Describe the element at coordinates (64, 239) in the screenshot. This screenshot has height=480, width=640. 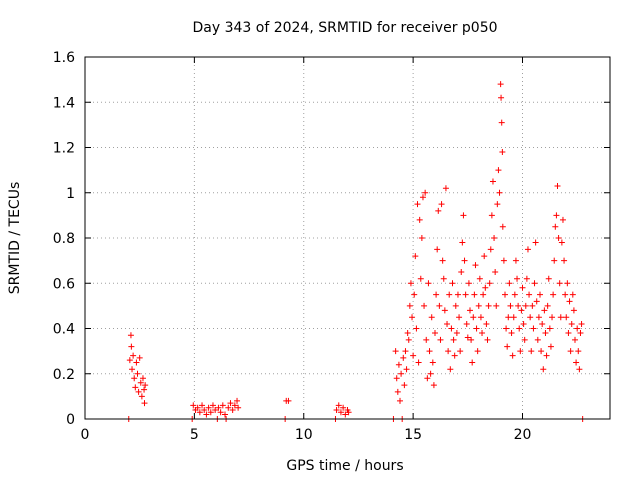
I see `y-tick-label: 0.8` at that location.